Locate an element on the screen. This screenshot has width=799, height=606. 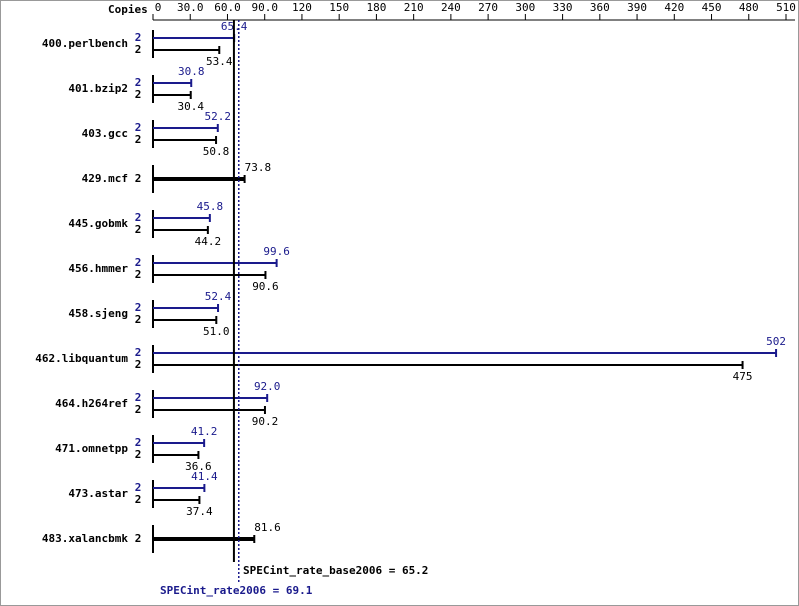
category-label: 400.perlbench is located at coordinates (85, 43).